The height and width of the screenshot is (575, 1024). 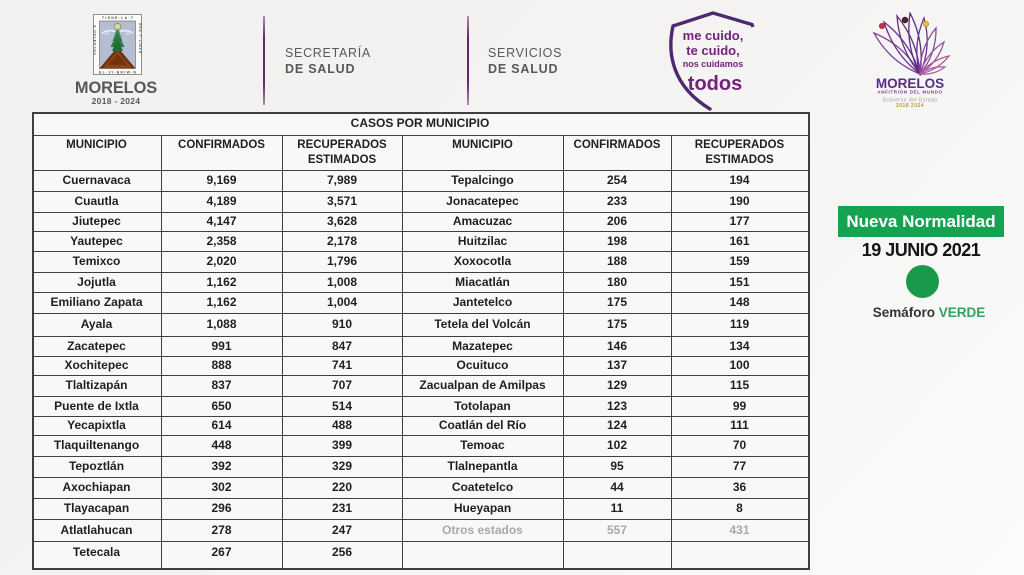 I want to click on svg-text: VOLUNTAD·E, so click(x=95, y=40).